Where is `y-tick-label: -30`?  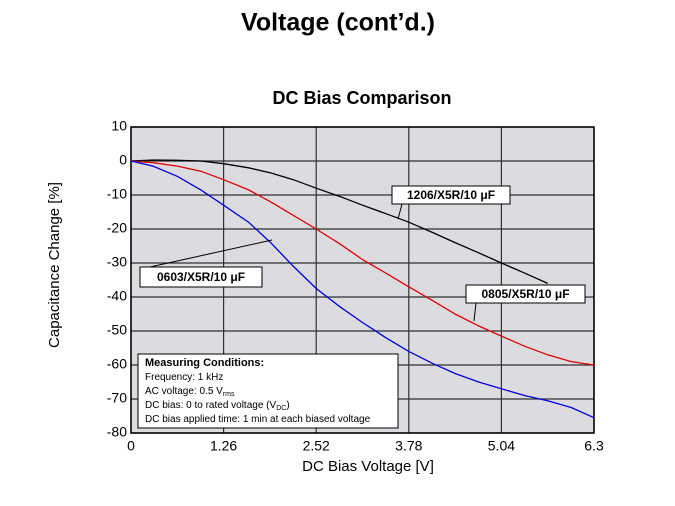
y-tick-label: -30 is located at coordinates (117, 262).